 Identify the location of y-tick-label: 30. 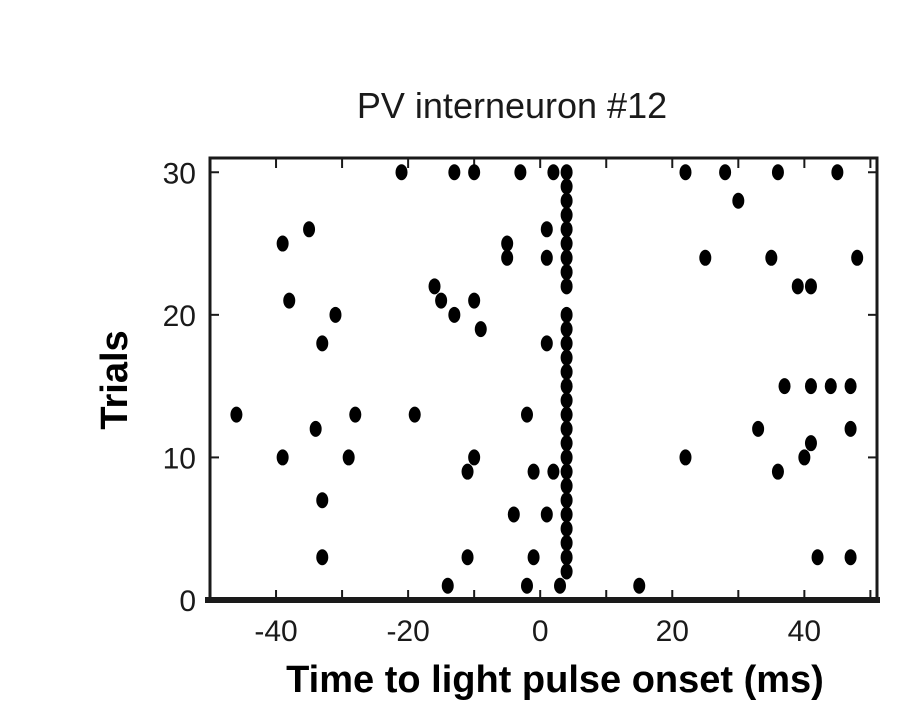
(179, 173).